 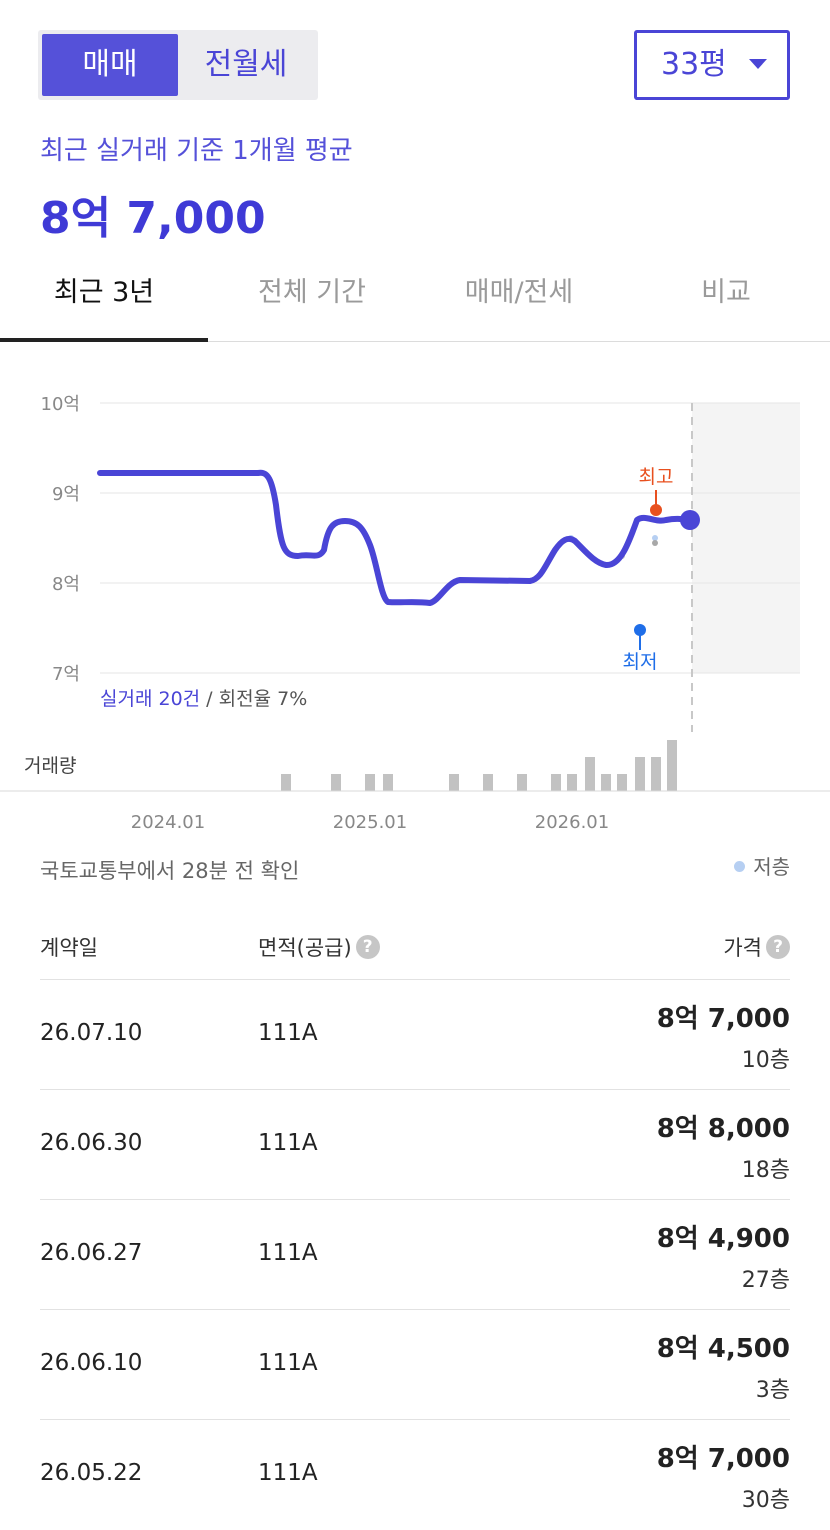 What do you see at coordinates (772, 1390) in the screenshot?
I see `row-floor: 3층` at bounding box center [772, 1390].